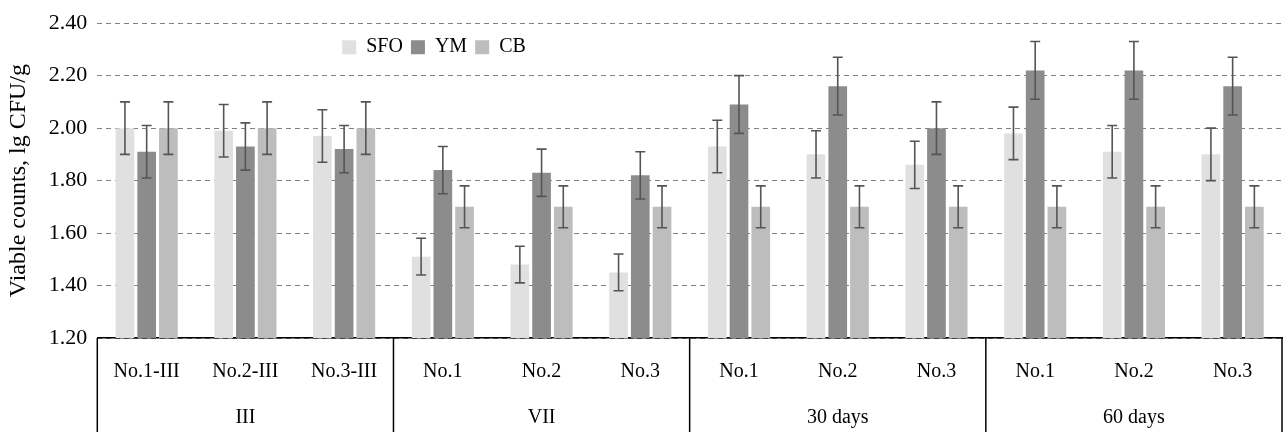 This screenshot has height=432, width=1286. I want to click on y-tick-label: 1.20, so click(68, 336).